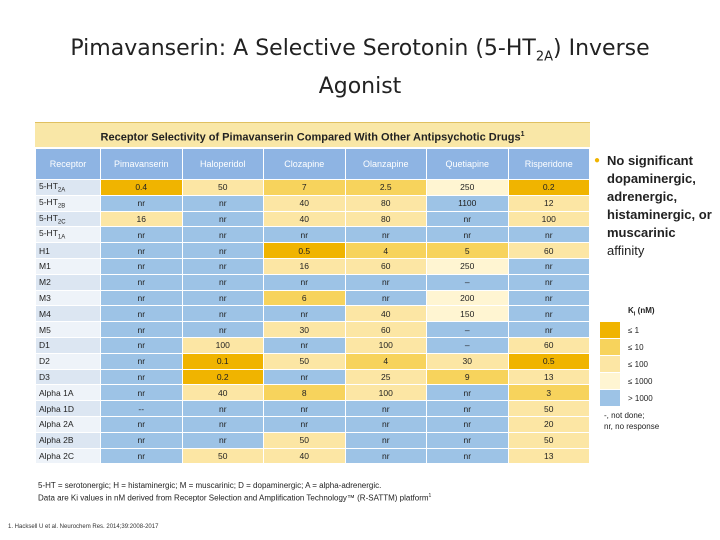 This screenshot has width=720, height=540. Describe the element at coordinates (141, 408) in the screenshot. I see `value-cell: --` at that location.